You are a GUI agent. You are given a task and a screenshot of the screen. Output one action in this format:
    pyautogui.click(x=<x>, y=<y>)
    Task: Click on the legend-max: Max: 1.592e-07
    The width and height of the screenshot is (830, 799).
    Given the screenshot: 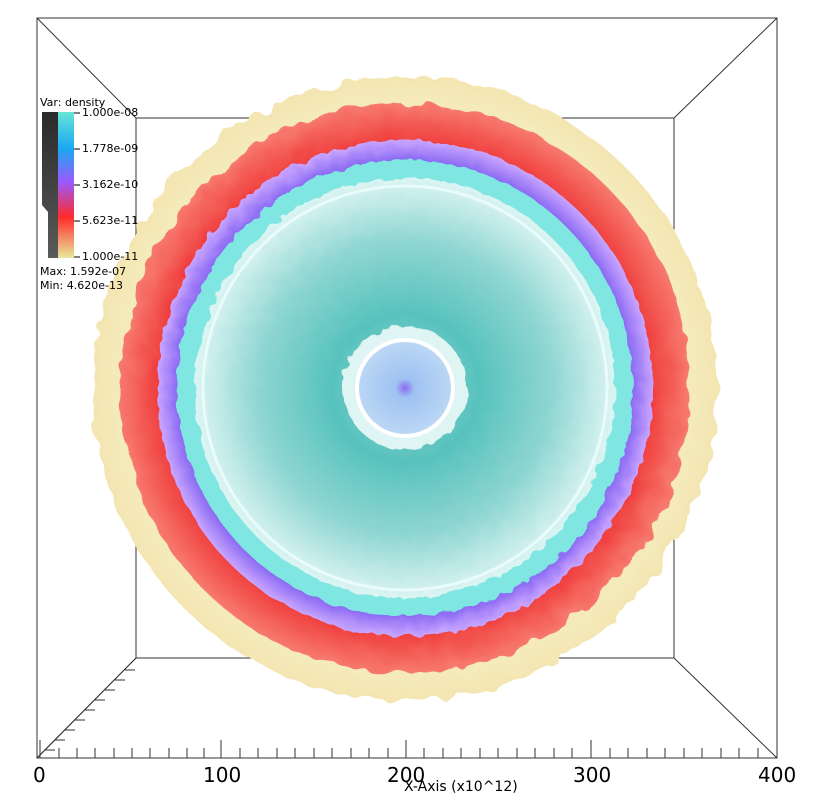 What is the action you would take?
    pyautogui.click(x=83, y=271)
    